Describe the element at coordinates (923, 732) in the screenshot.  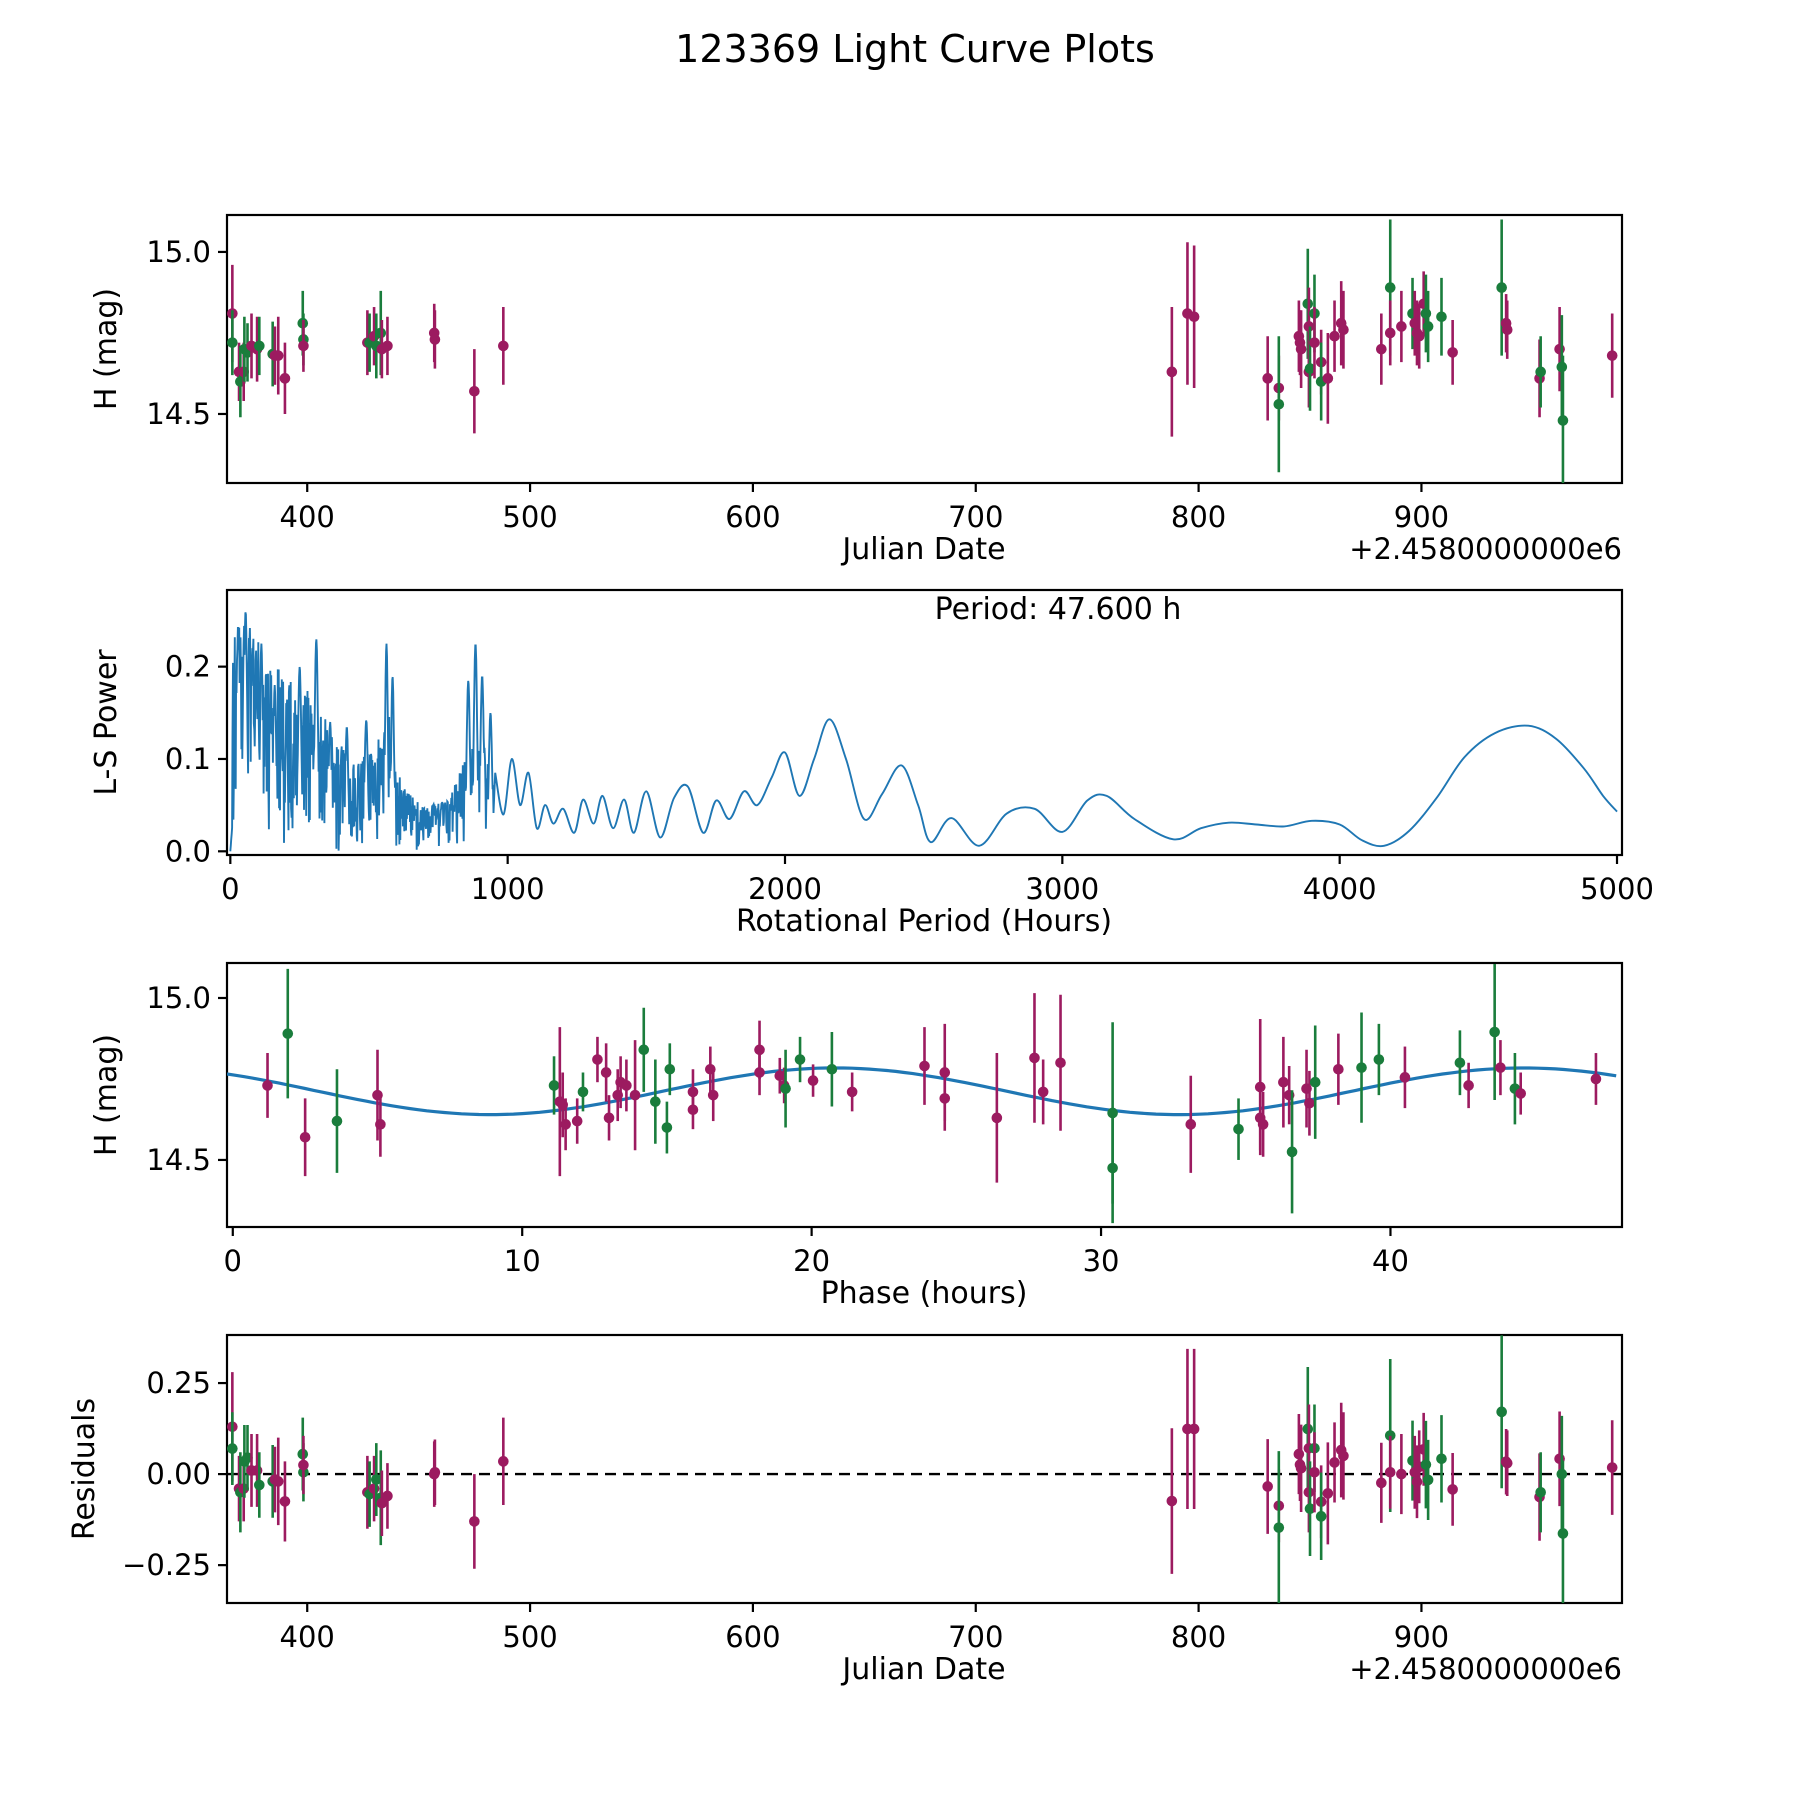
I see `periodogram-line` at that location.